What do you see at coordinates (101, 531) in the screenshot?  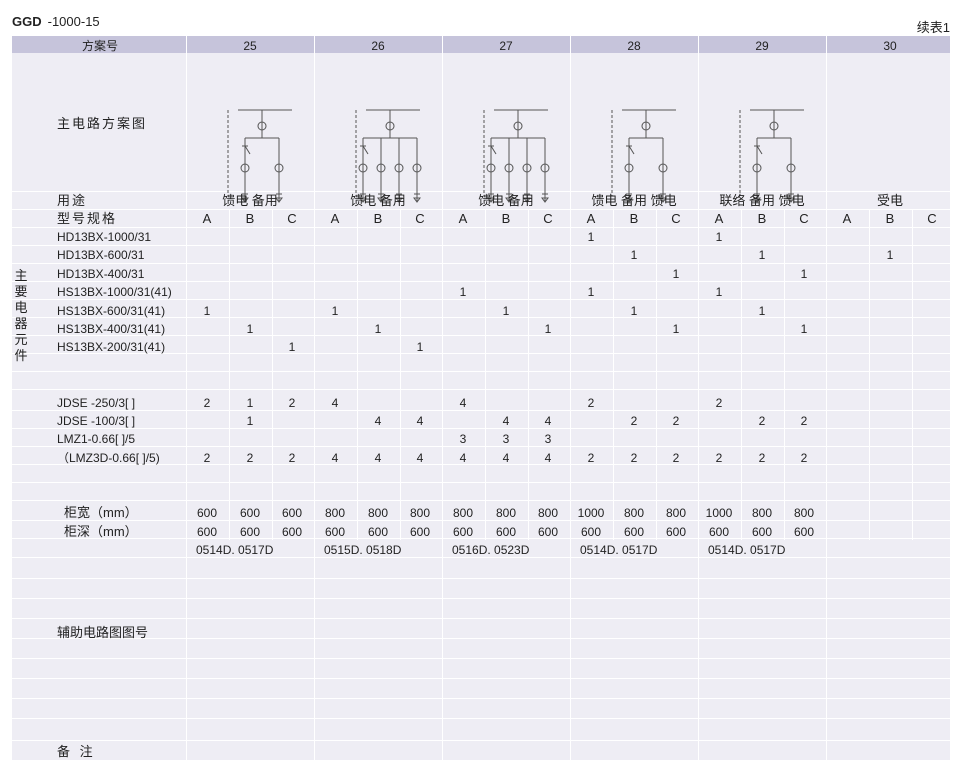 I see `cabinet-depth-label: 柜深（mm）` at bounding box center [101, 531].